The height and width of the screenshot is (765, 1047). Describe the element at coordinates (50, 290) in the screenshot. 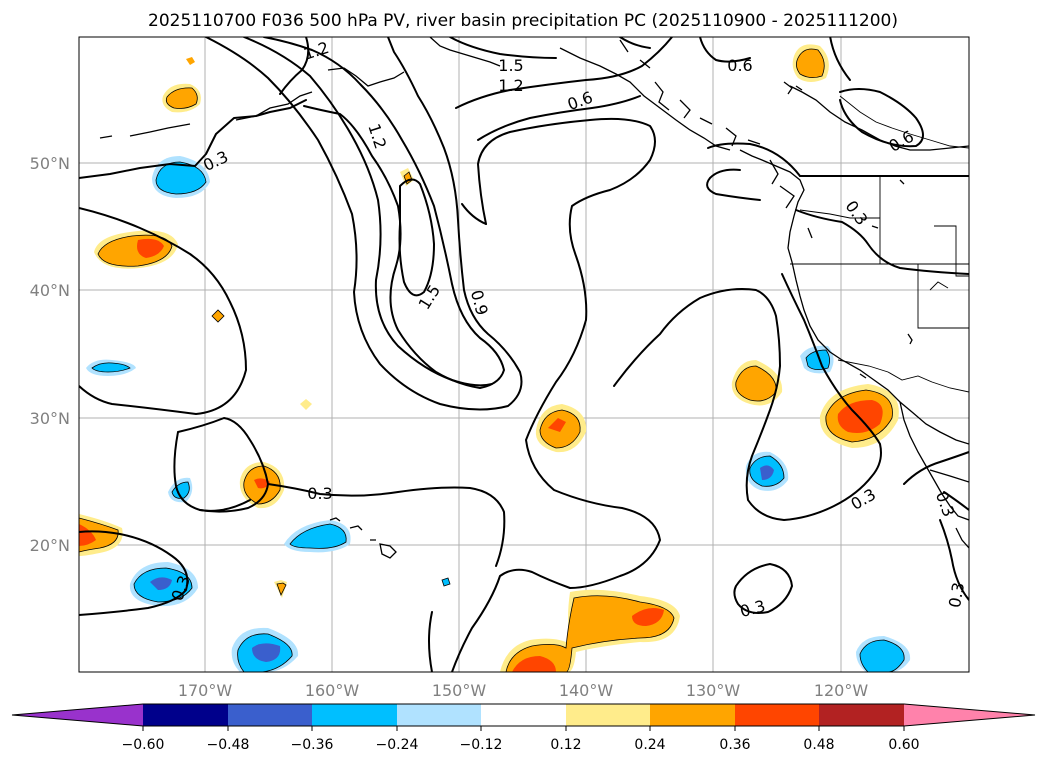

I see `lat-label: 40°N` at that location.